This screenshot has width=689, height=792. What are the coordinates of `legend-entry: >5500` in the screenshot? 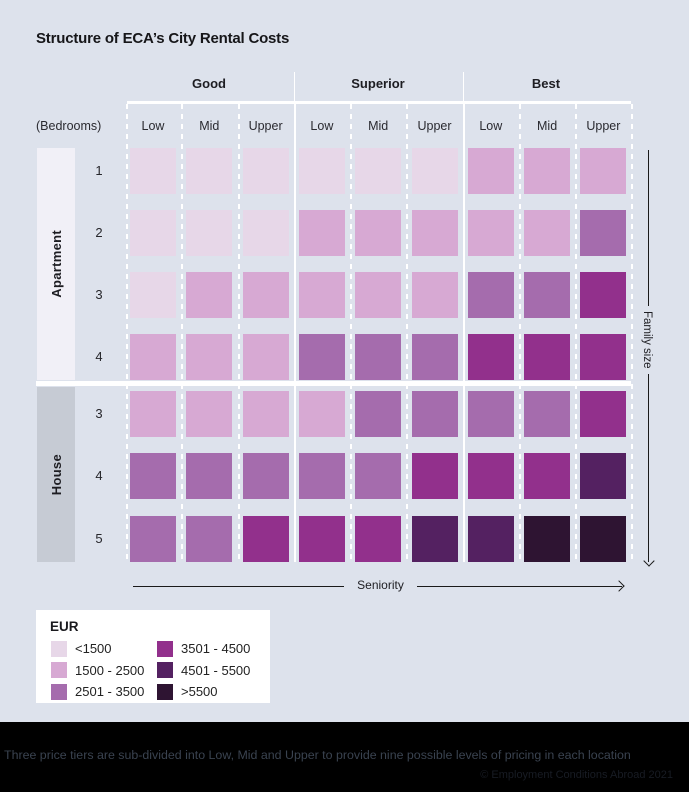 It's located at (187, 691).